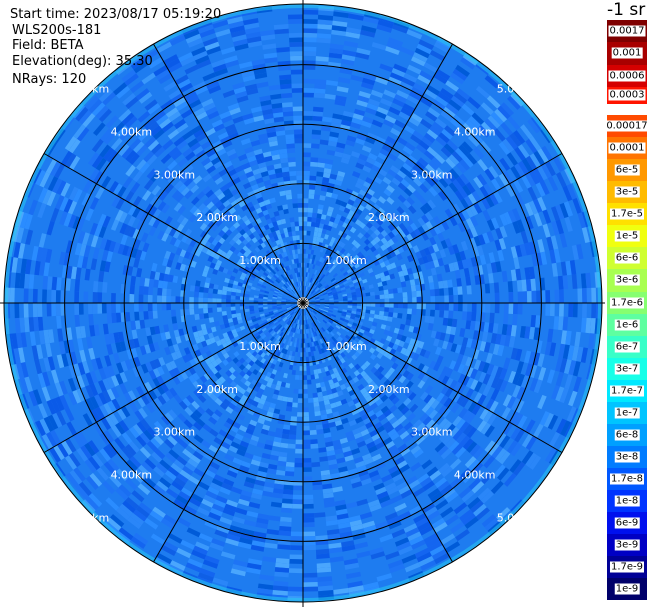  I want to click on colorbar-tick-label: 1e-9, so click(627, 589).